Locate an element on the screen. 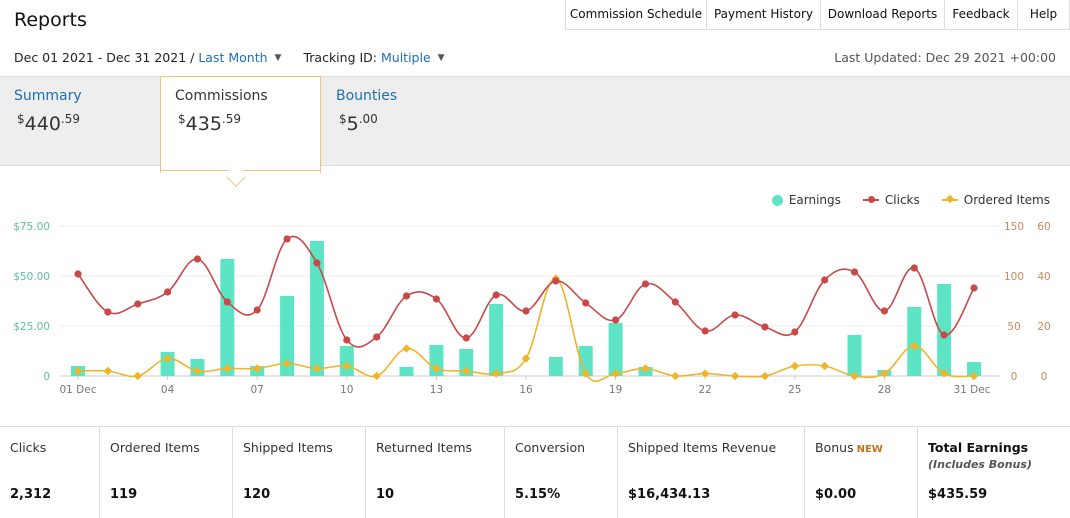  tracking-id-chevron-down-icon: ▼ is located at coordinates (441, 57).